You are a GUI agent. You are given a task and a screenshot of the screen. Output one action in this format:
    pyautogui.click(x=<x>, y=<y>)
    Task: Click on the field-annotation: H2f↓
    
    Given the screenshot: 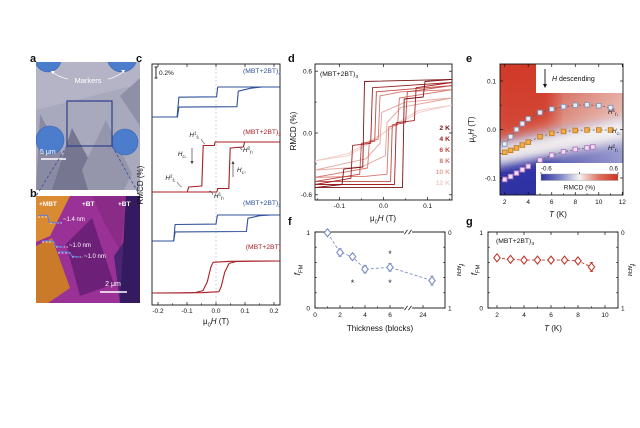 What is the action you would take?
    pyautogui.click(x=170, y=178)
    